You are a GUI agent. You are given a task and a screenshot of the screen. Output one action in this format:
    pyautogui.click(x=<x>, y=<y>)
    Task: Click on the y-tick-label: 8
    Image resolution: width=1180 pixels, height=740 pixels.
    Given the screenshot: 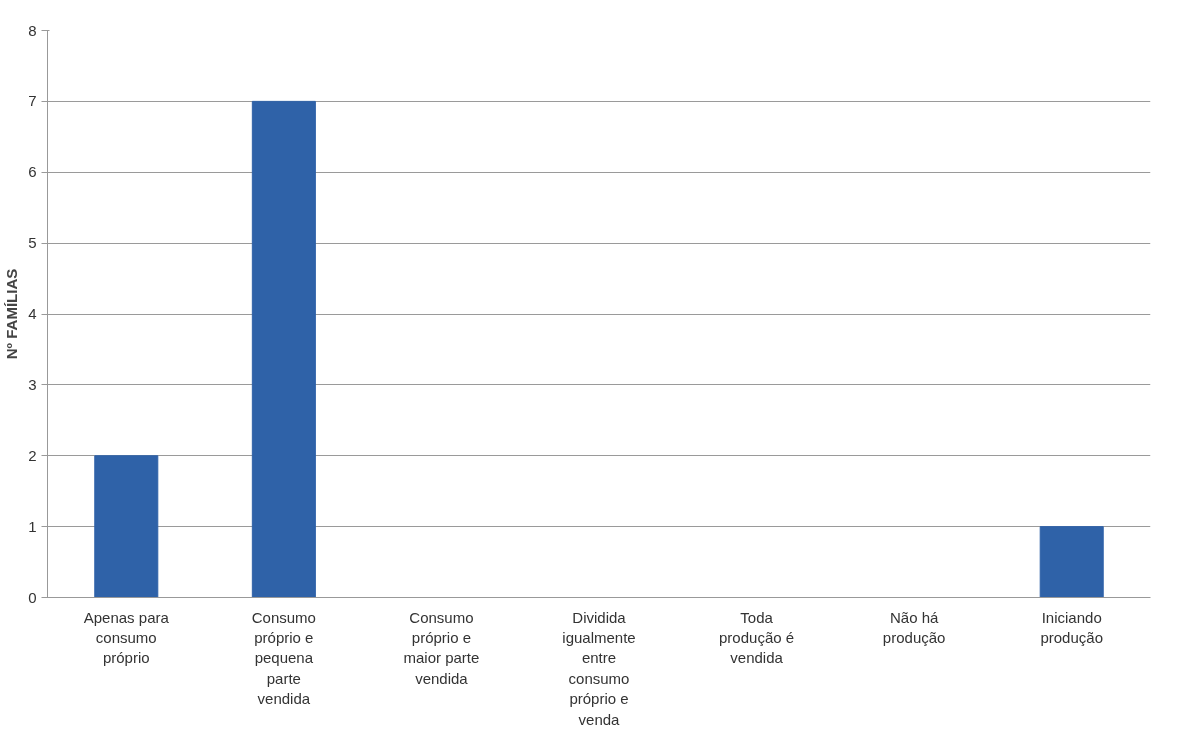 What is the action you would take?
    pyautogui.click(x=32, y=30)
    